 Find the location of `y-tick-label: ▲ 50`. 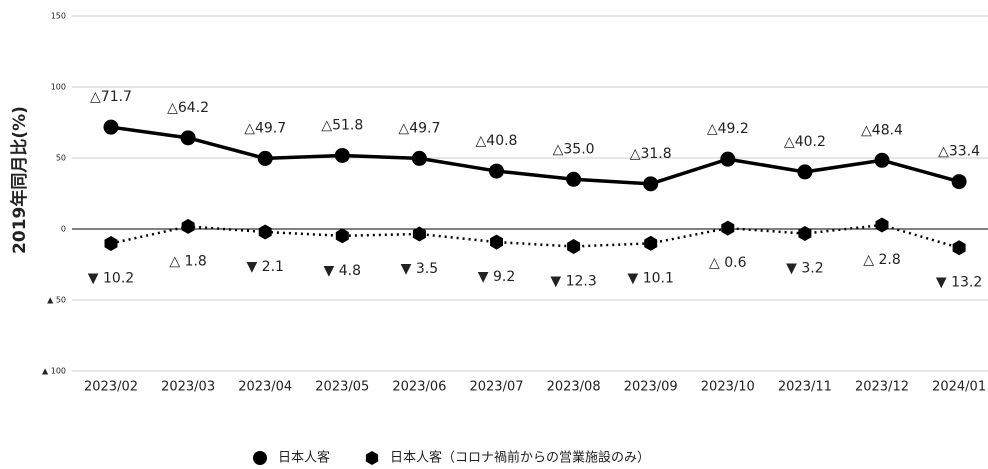

y-tick-label: ▲ 50 is located at coordinates (56, 300).